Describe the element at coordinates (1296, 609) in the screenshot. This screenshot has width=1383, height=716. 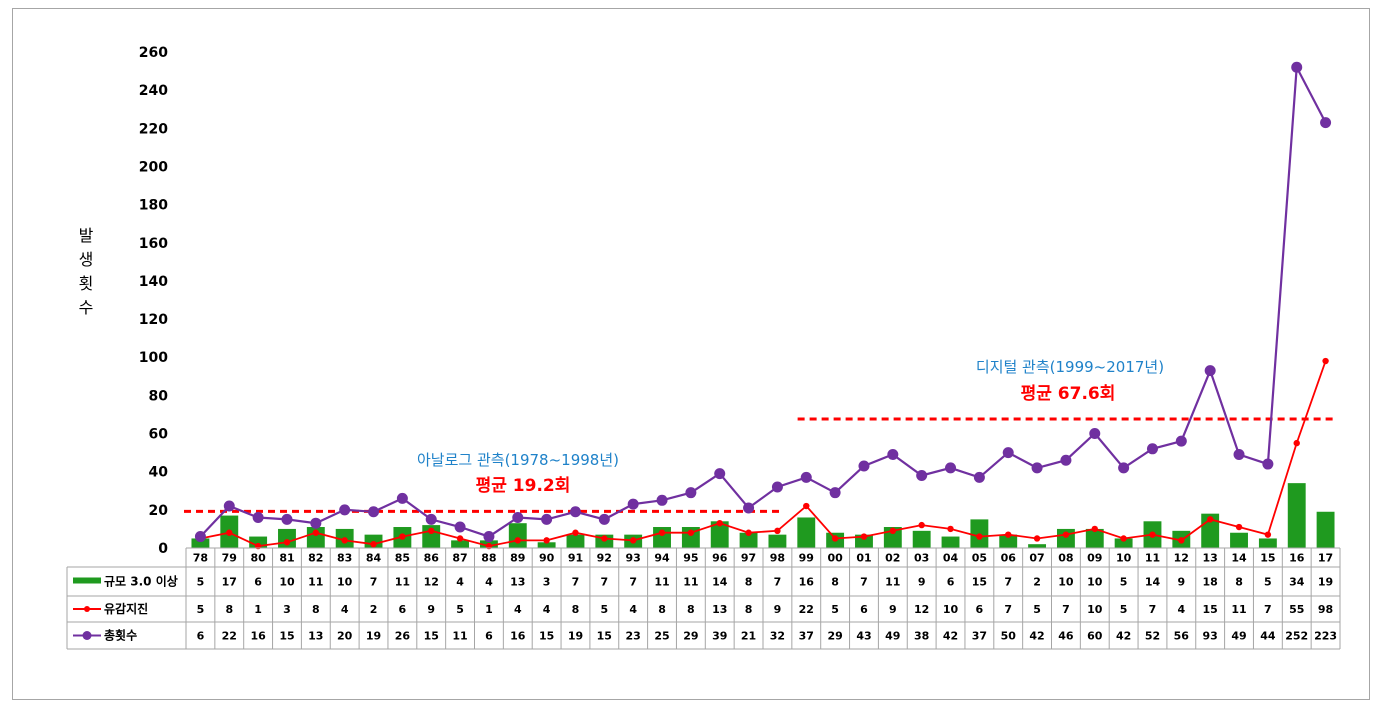
I see `table-cell: 55` at that location.